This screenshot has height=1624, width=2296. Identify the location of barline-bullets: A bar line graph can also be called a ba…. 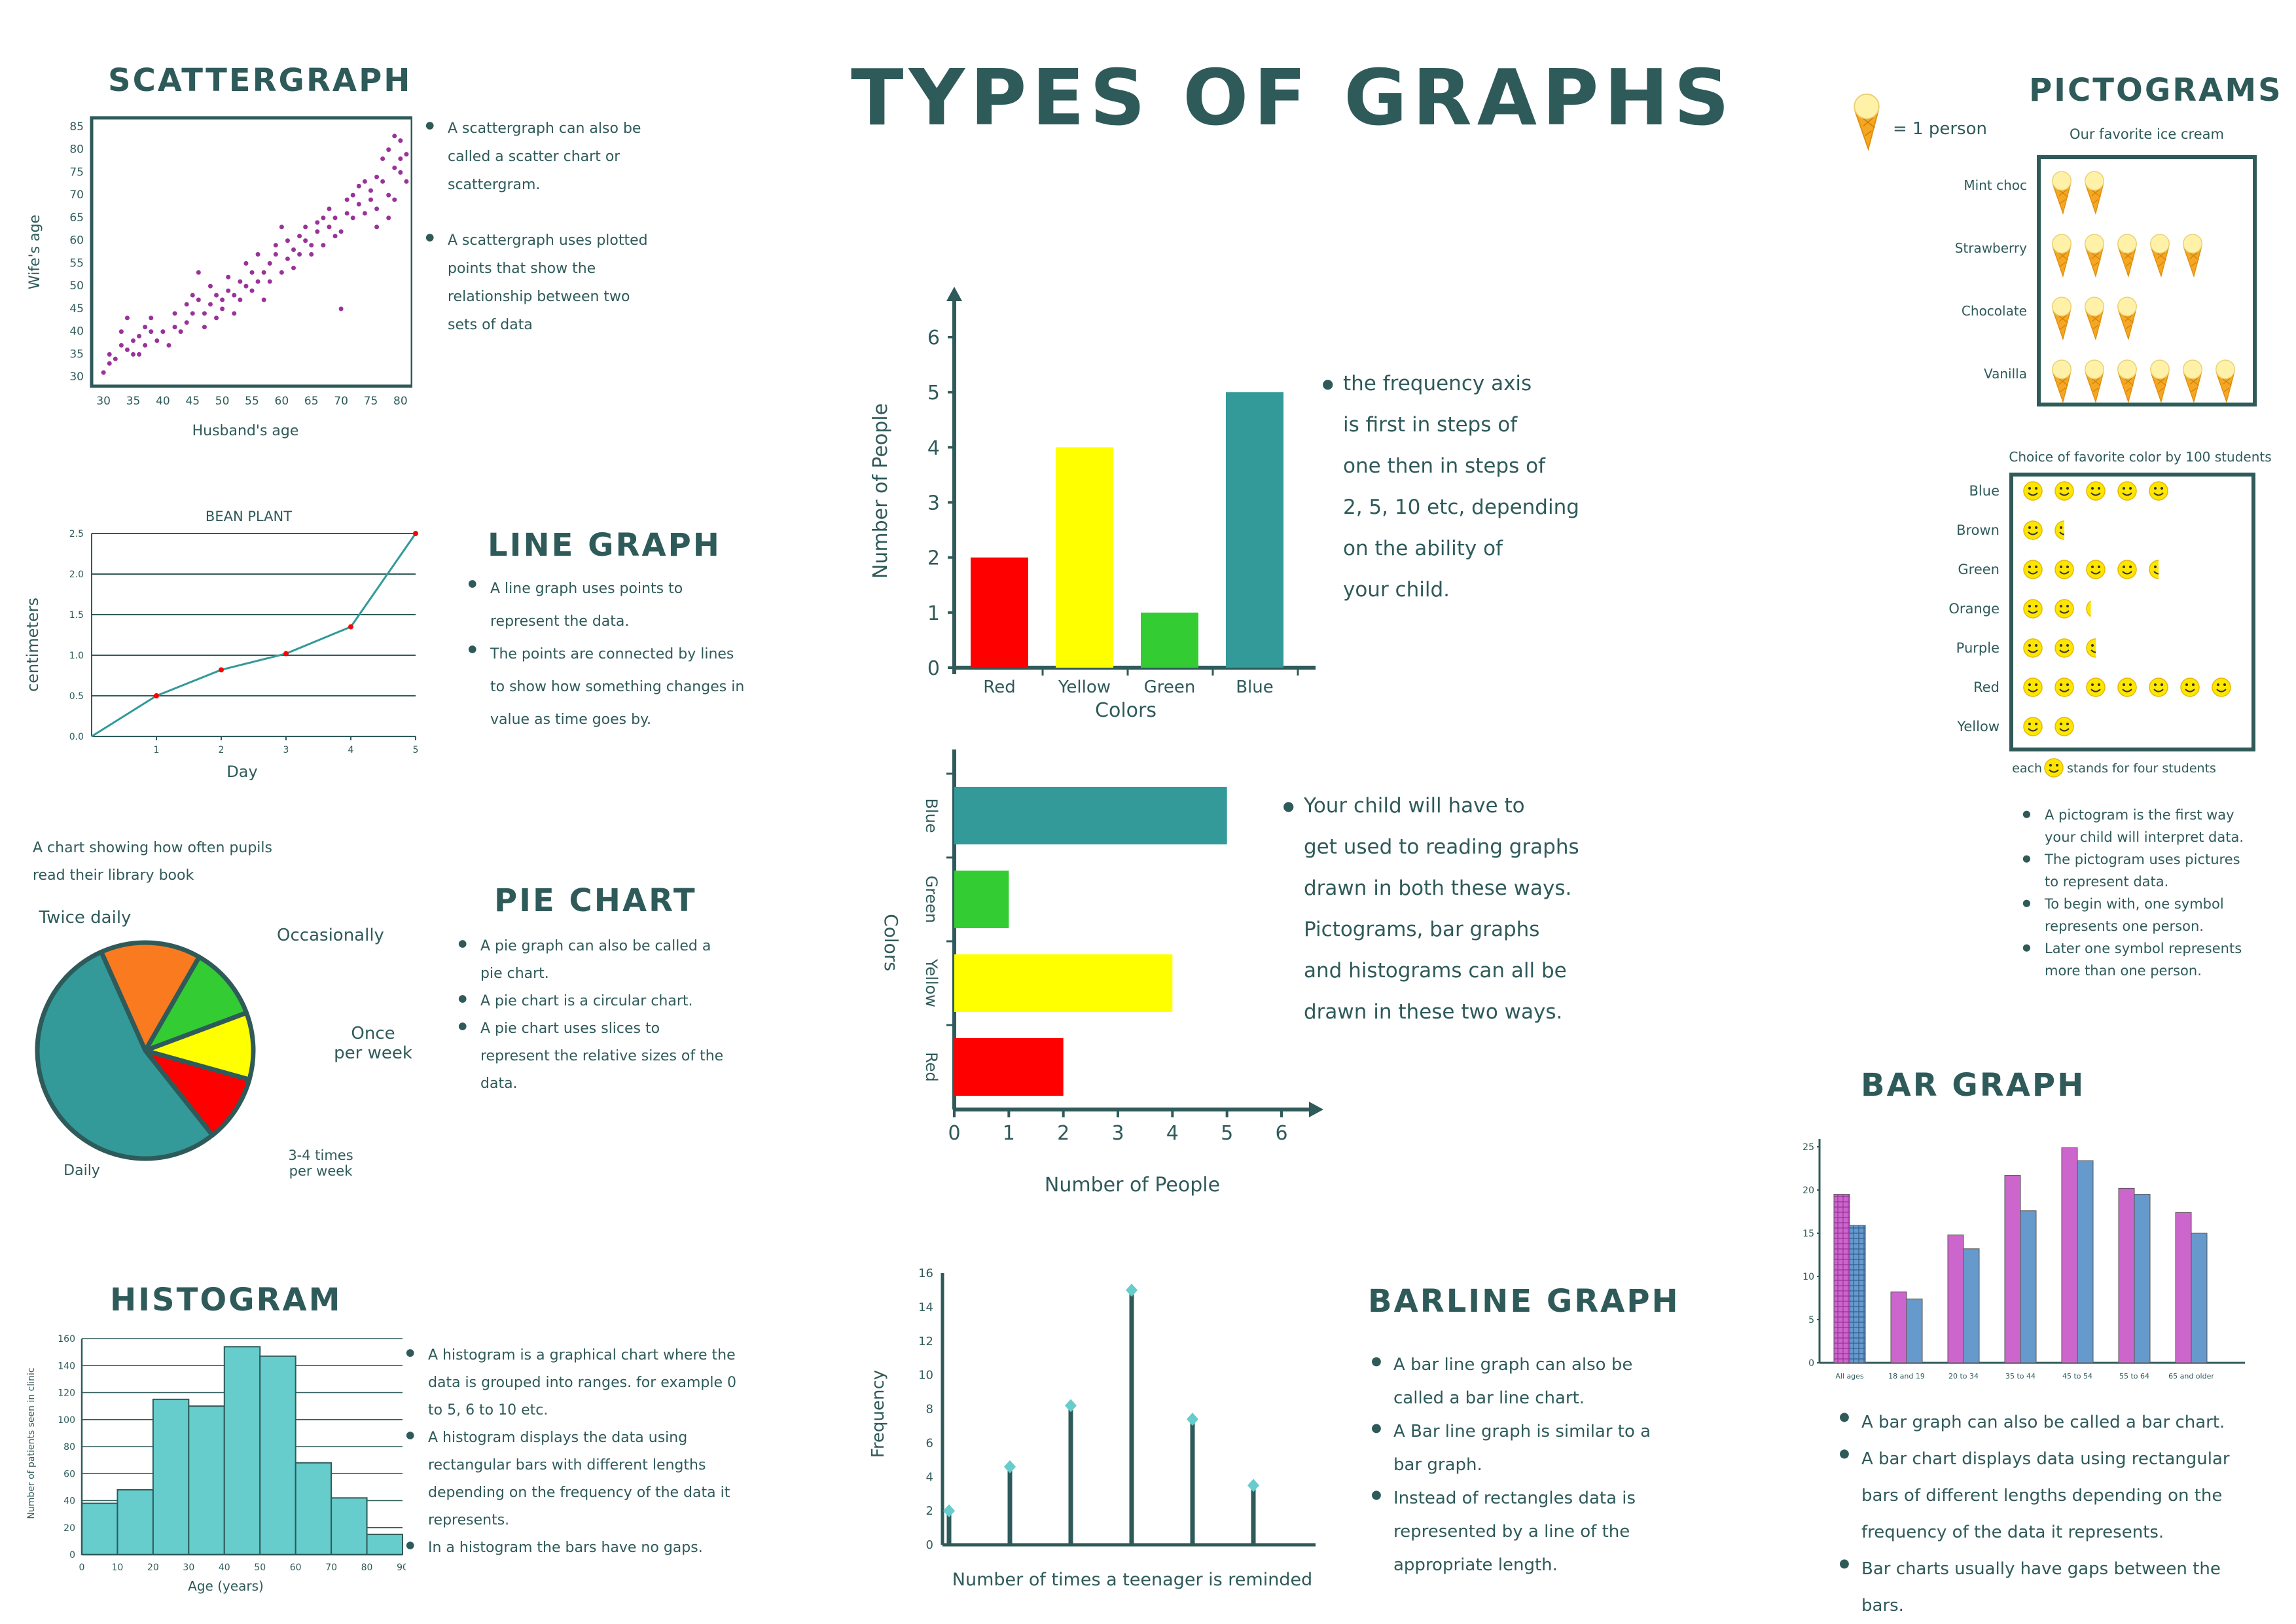
(1515, 1465).